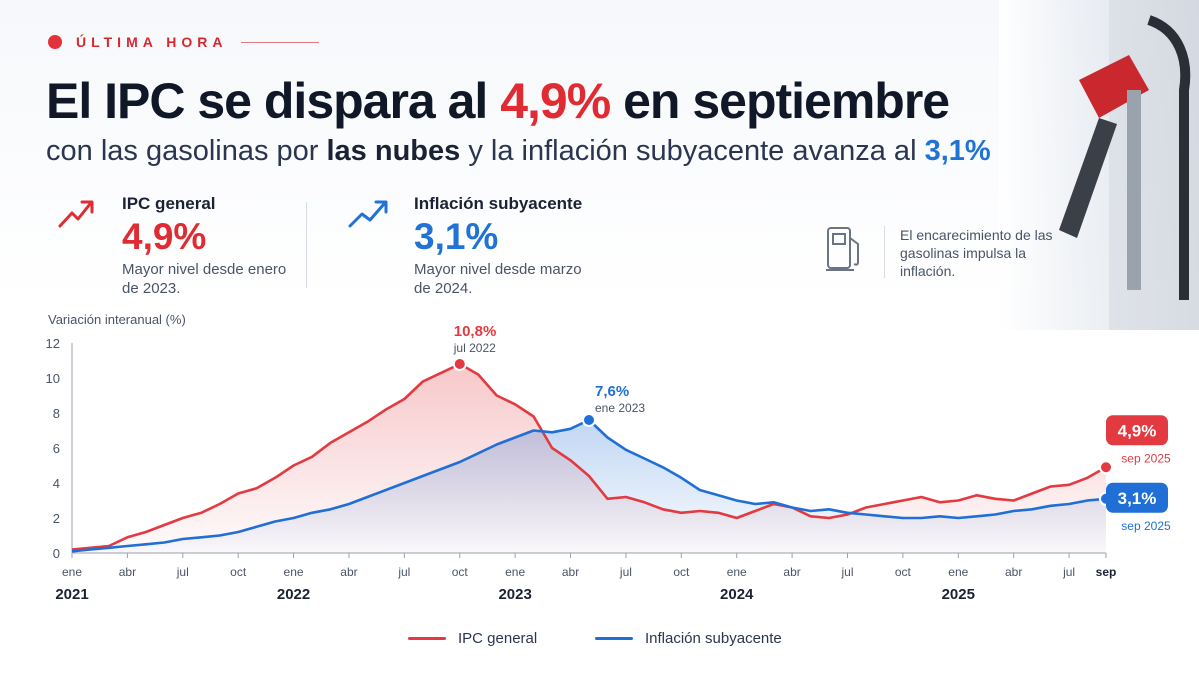 Image resolution: width=1199 pixels, height=675 pixels. Describe the element at coordinates (958, 594) in the screenshot. I see `x-year-label: 2025` at that location.